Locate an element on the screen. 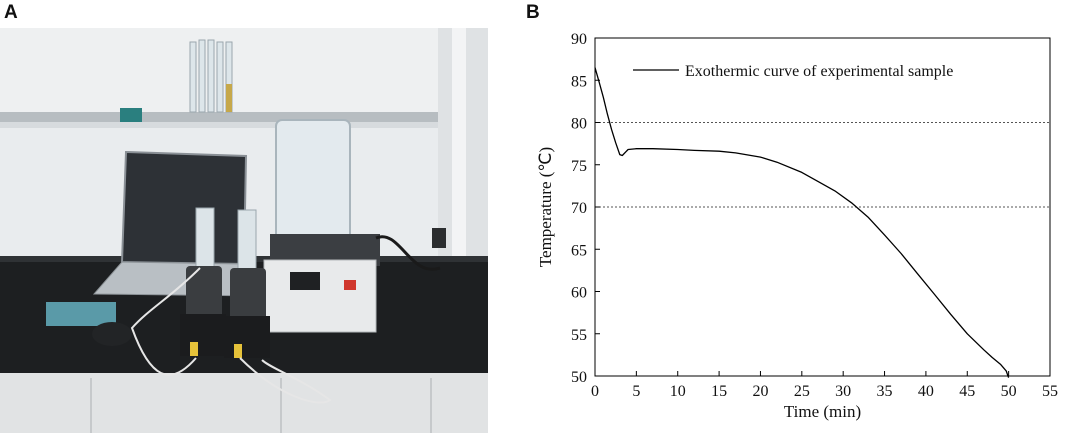 The width and height of the screenshot is (1065, 433). y-tick-label: 65 is located at coordinates (579, 250).